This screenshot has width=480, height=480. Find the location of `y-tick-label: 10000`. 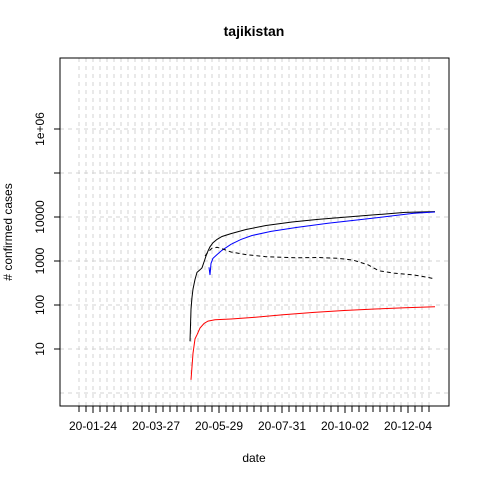

y-tick-label: 10000 is located at coordinates (40, 217).